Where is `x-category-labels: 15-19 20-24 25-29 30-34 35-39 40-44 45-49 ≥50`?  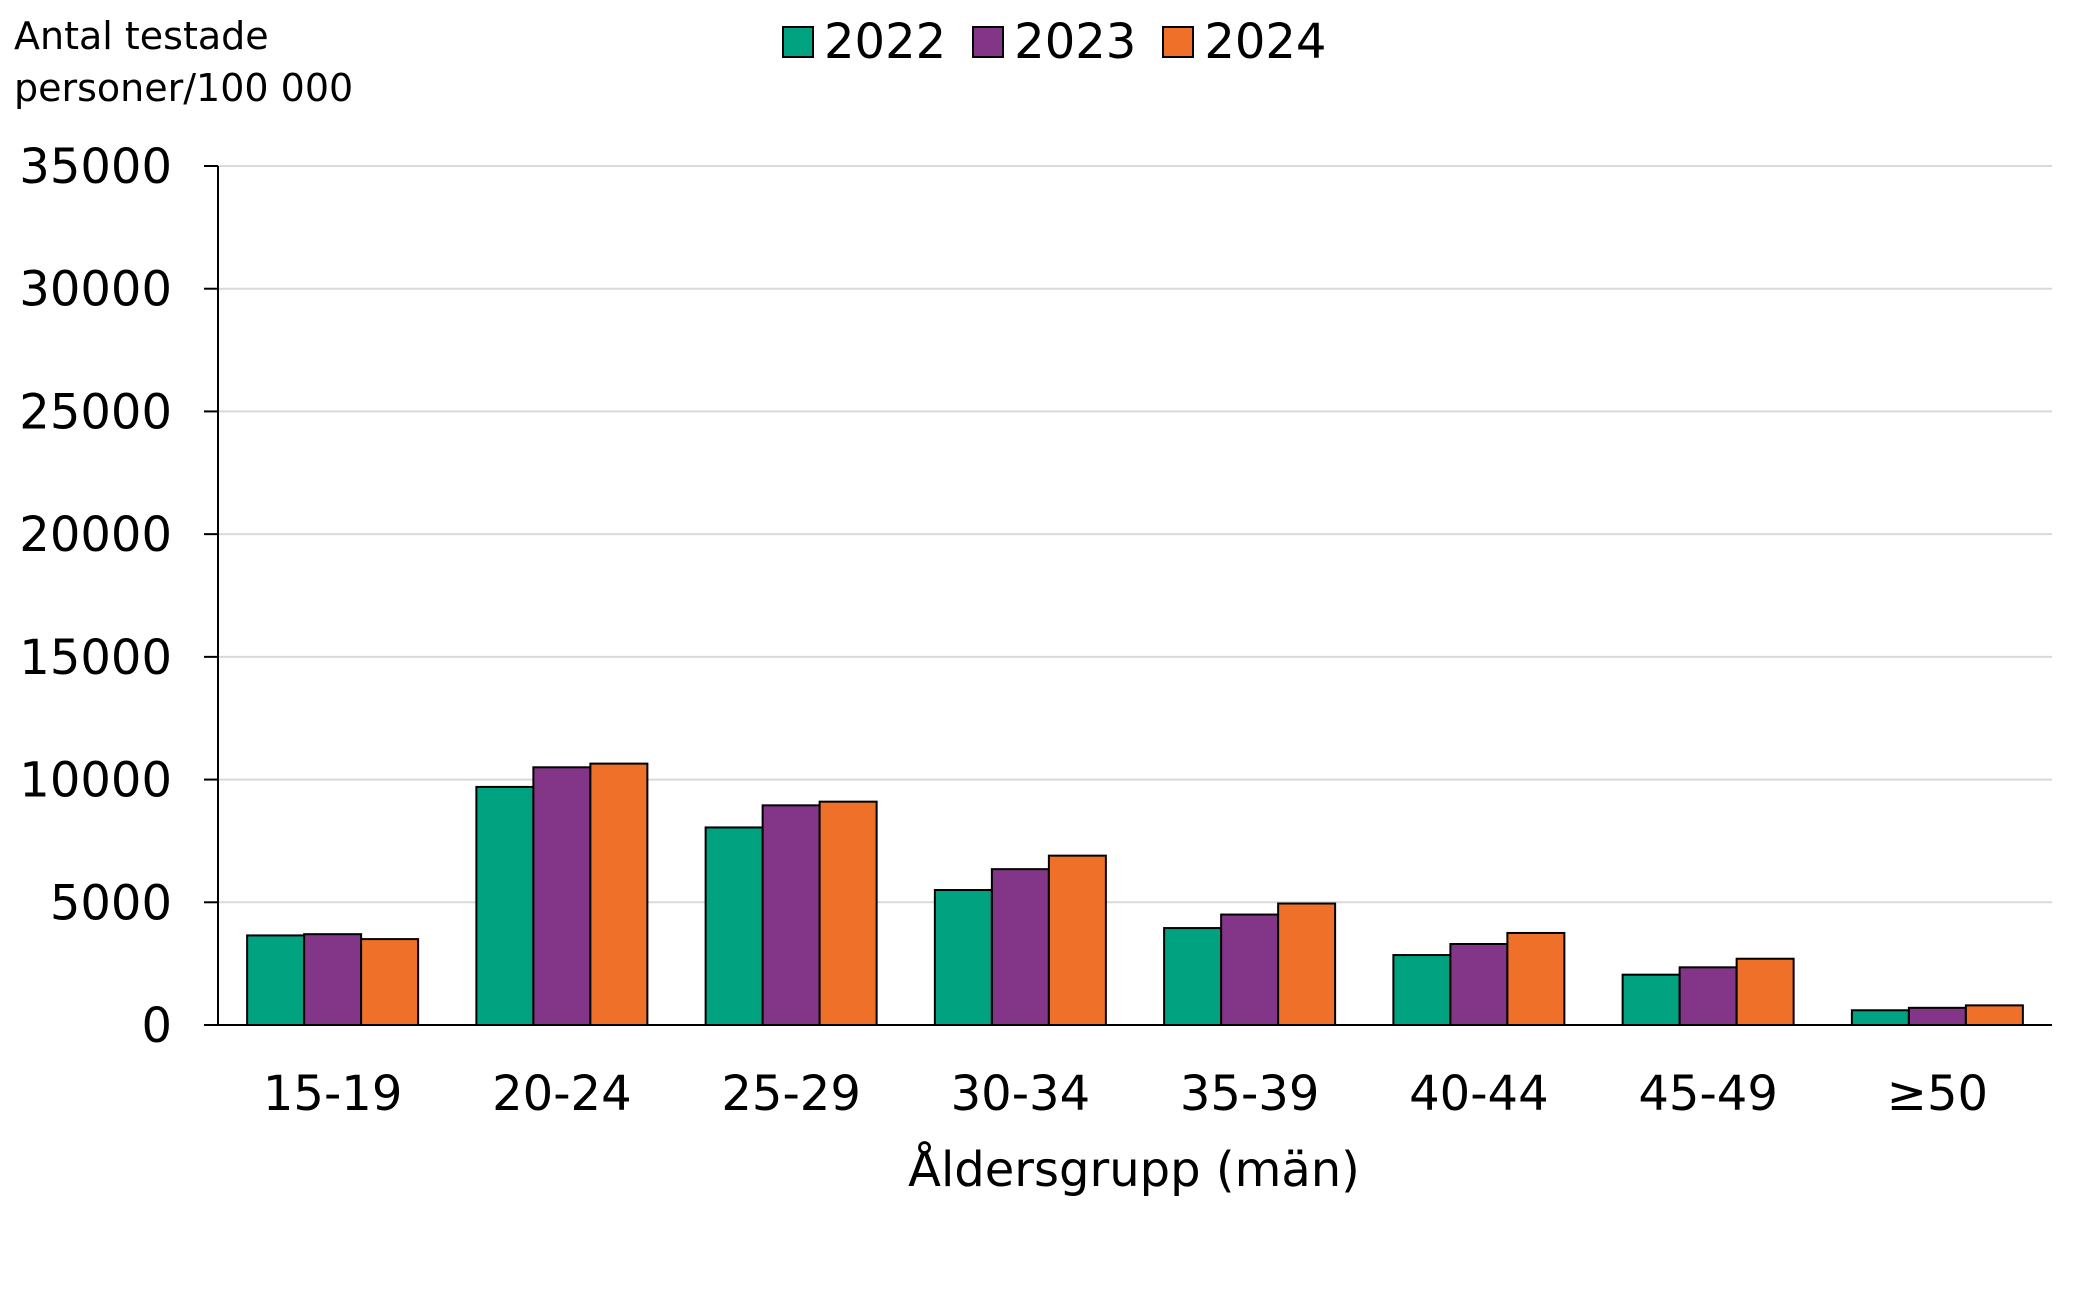
x-category-labels: 15-19 20-24 25-29 30-34 35-39 40-44 45-49 ≥50 is located at coordinates (1125, 1094).